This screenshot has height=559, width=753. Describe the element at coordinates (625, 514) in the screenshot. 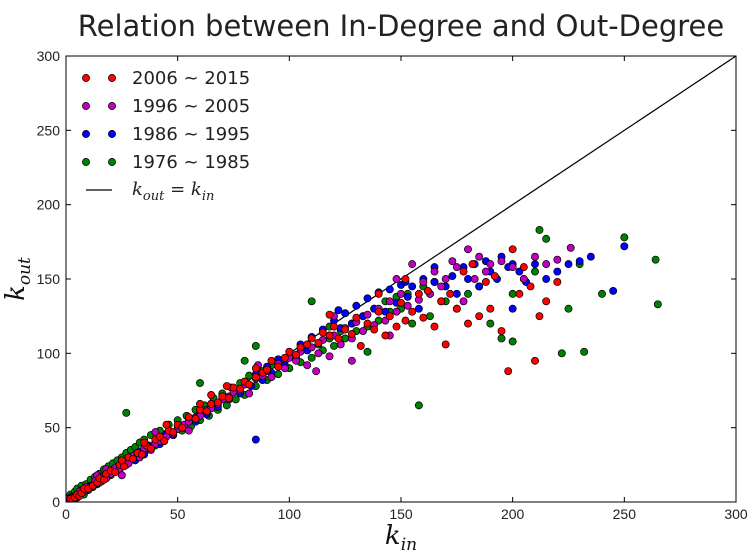

I see `x-tick-label: 250` at that location.